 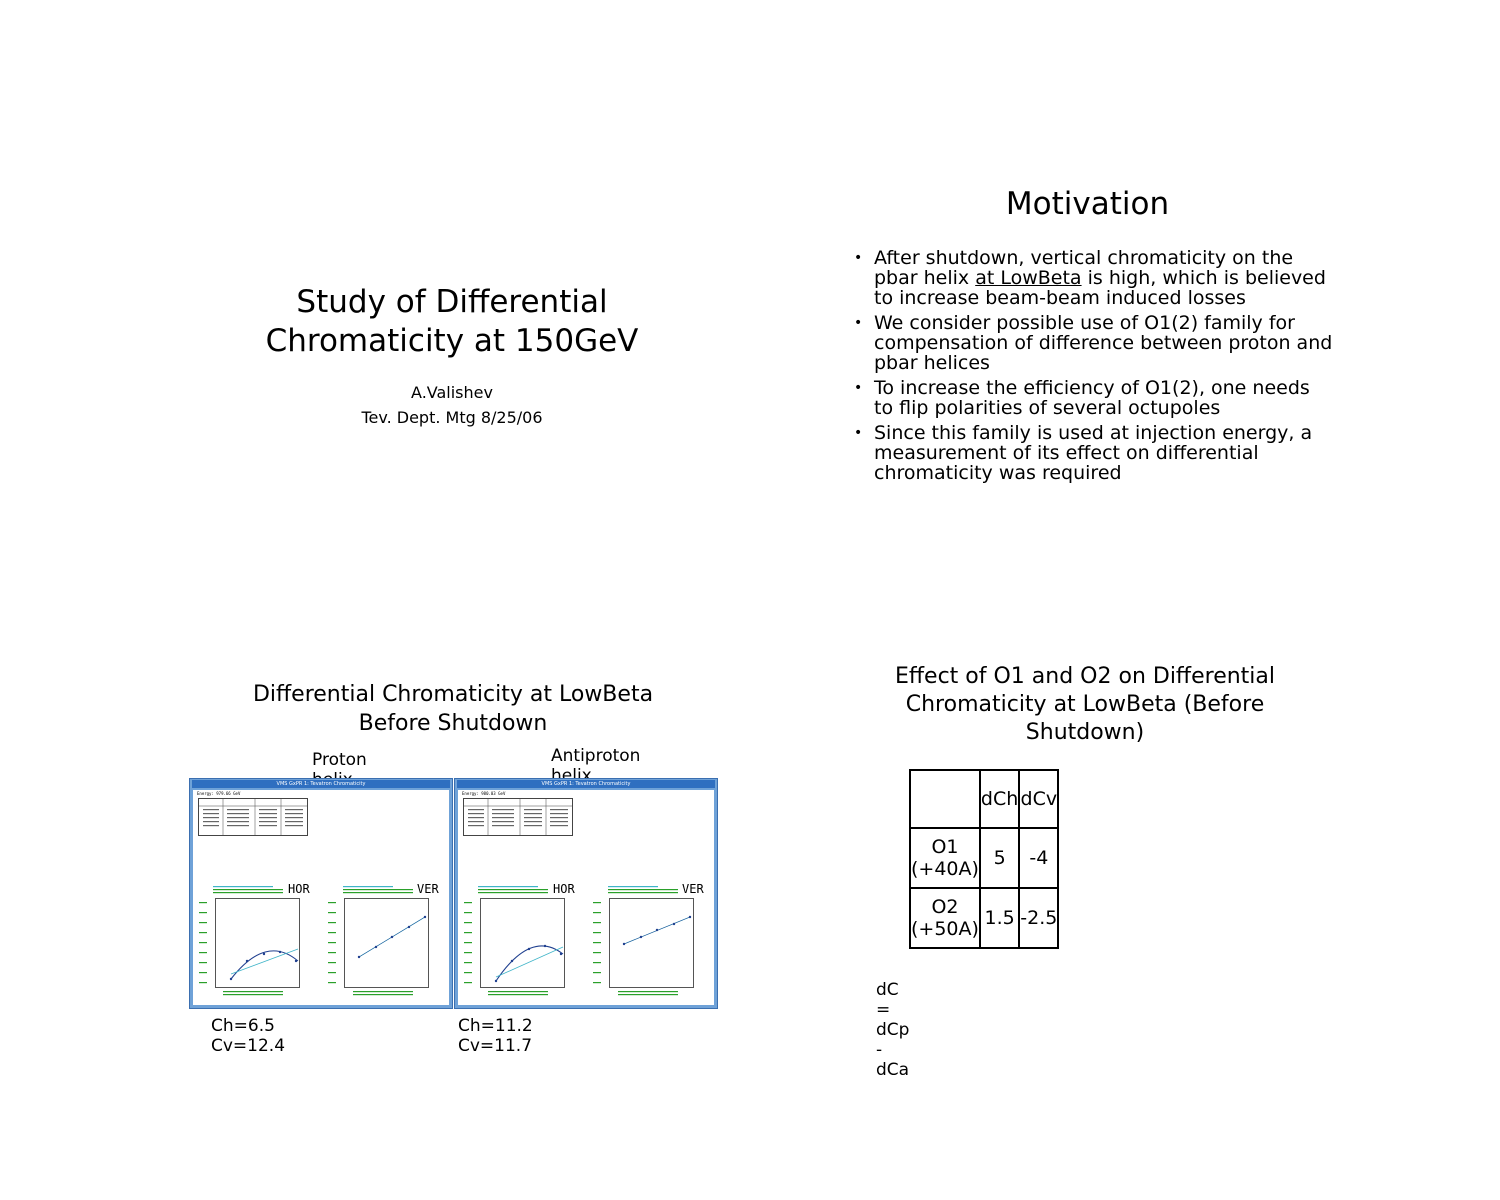 What do you see at coordinates (484, 793) in the screenshot?
I see `energy-readout: Energy: 980.03 GeV` at bounding box center [484, 793].